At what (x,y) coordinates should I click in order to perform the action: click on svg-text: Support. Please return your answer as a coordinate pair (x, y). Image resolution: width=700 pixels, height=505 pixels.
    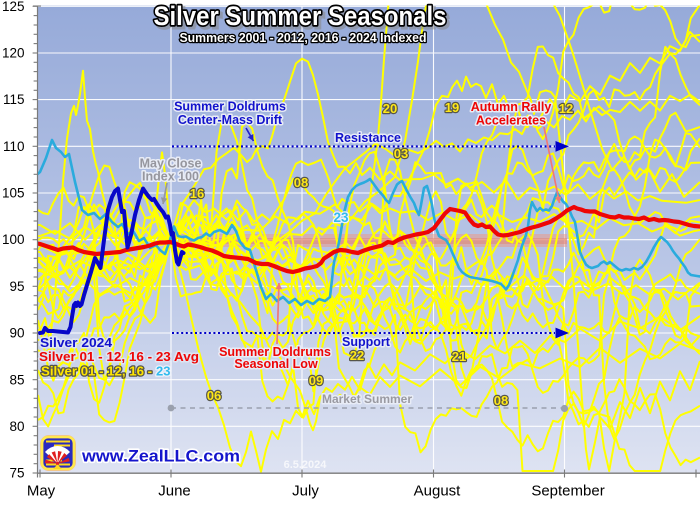
    Looking at the image, I should click on (366, 342).